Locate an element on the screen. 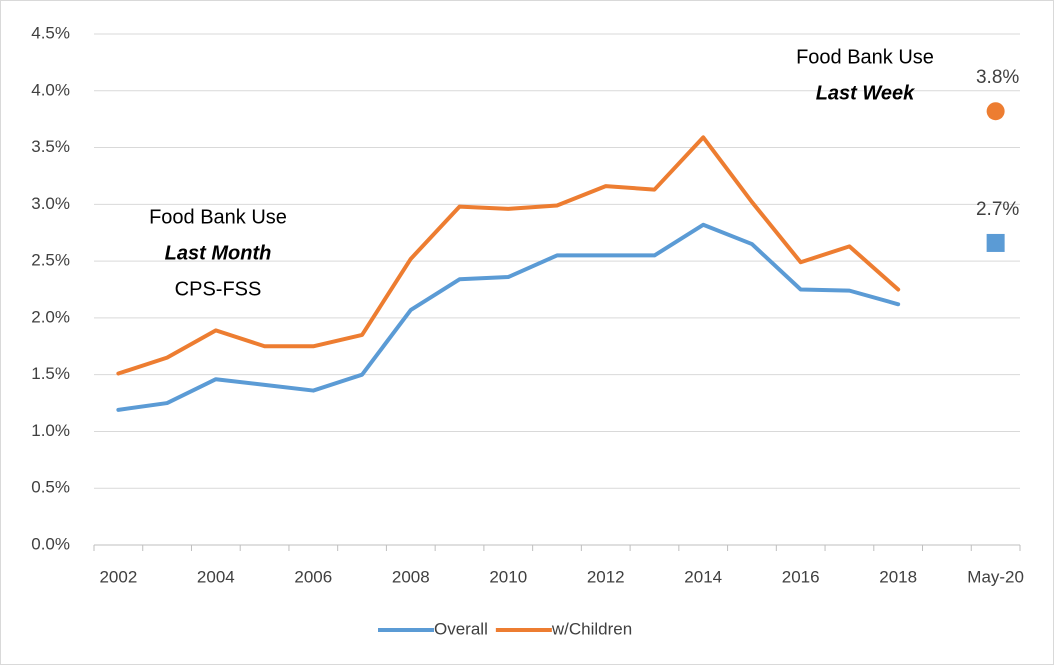 This screenshot has height=665, width=1054. y-tick-label: 4.5% is located at coordinates (50, 32).